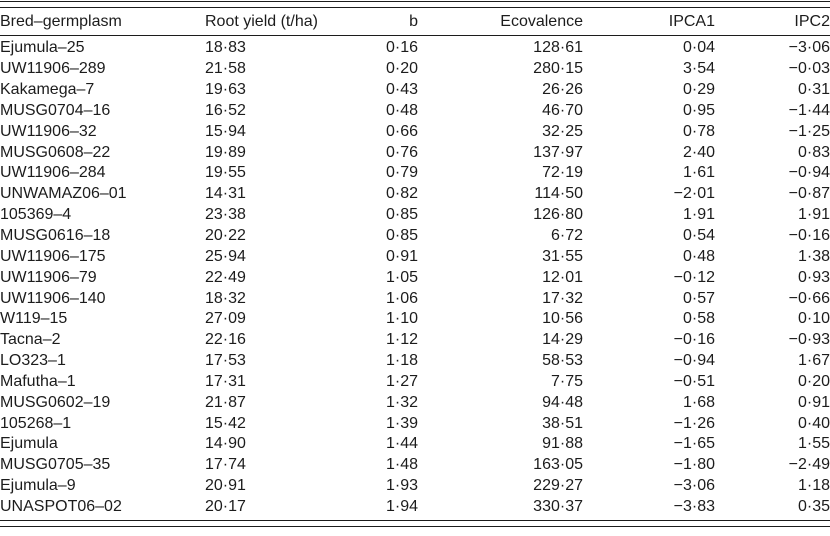  I want to click on cell-ecovalence: 163·05, so click(558, 465).